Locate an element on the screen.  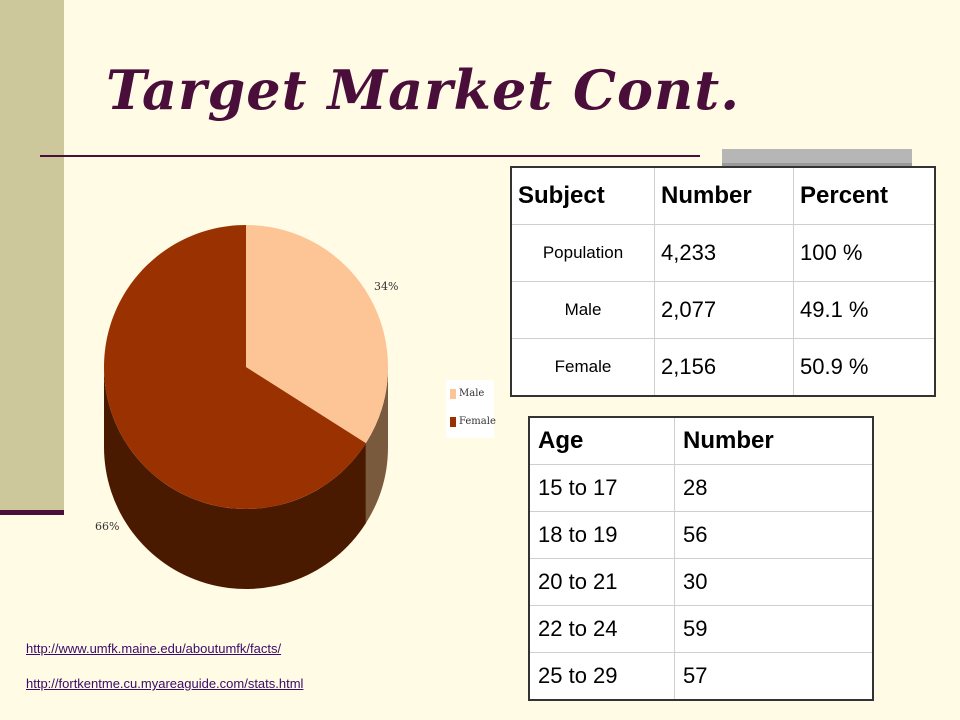
table-header-row: Age Number is located at coordinates (701, 440).